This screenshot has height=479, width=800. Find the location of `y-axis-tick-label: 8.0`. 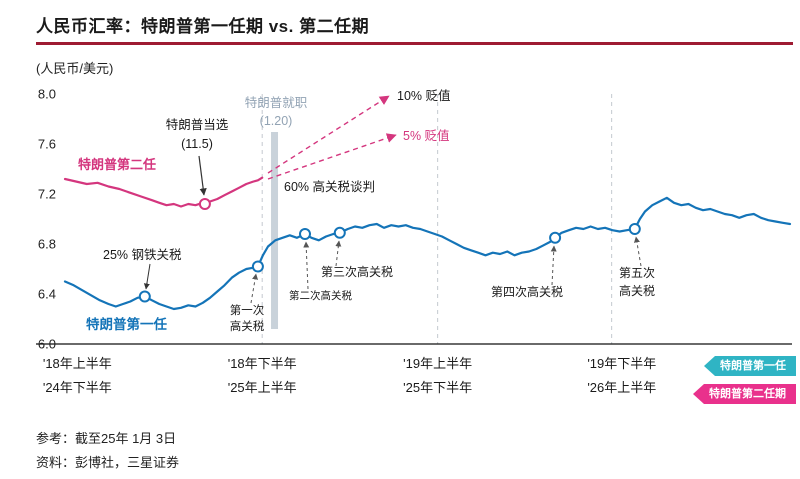

y-axis-tick-label: 8.0 is located at coordinates (47, 94).